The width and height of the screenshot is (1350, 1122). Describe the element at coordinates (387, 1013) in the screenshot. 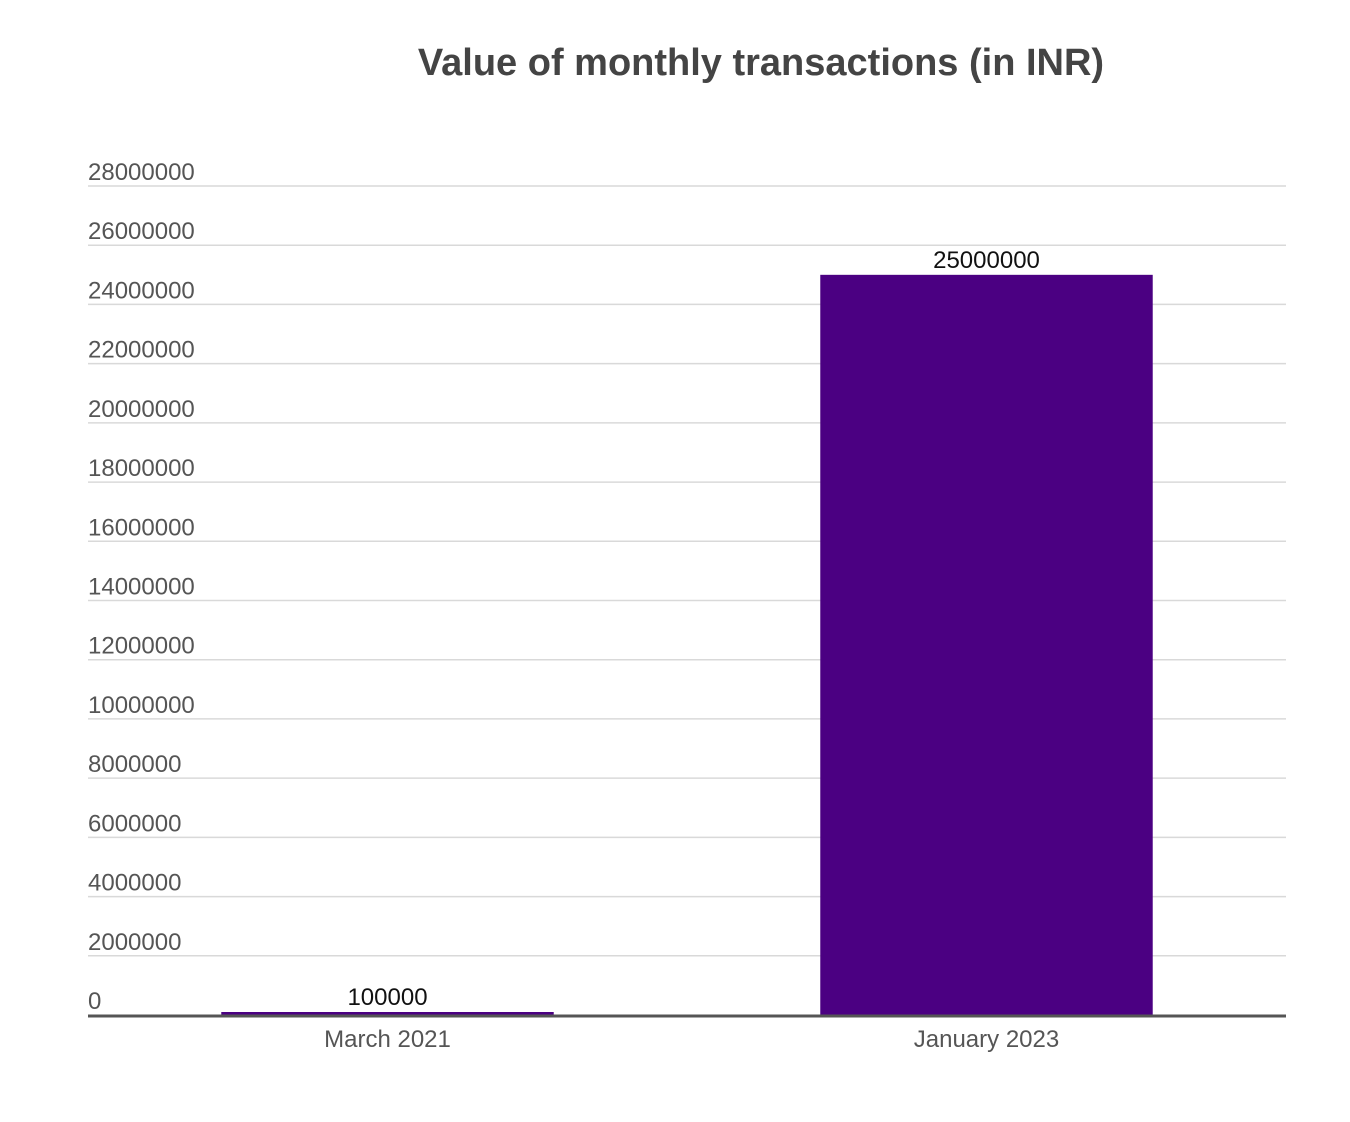

I see `bar` at that location.